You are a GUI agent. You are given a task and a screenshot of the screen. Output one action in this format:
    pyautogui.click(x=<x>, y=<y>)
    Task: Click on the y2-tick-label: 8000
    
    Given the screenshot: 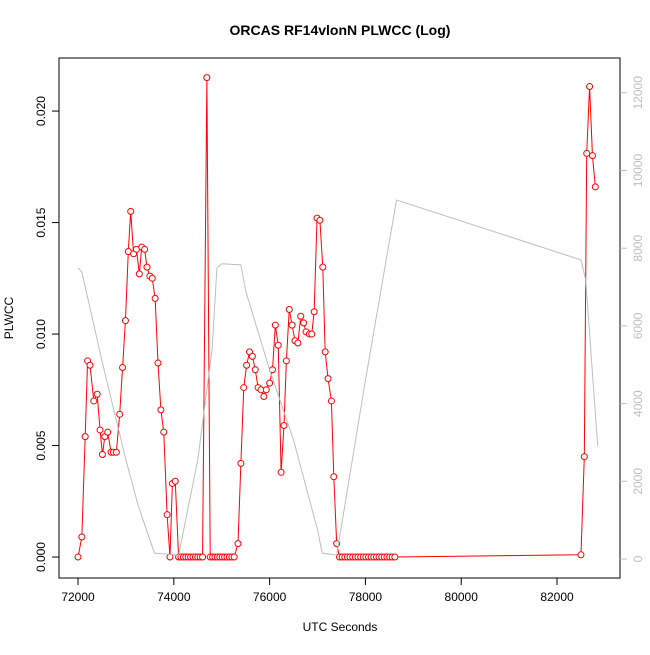 What is the action you would take?
    pyautogui.click(x=638, y=248)
    